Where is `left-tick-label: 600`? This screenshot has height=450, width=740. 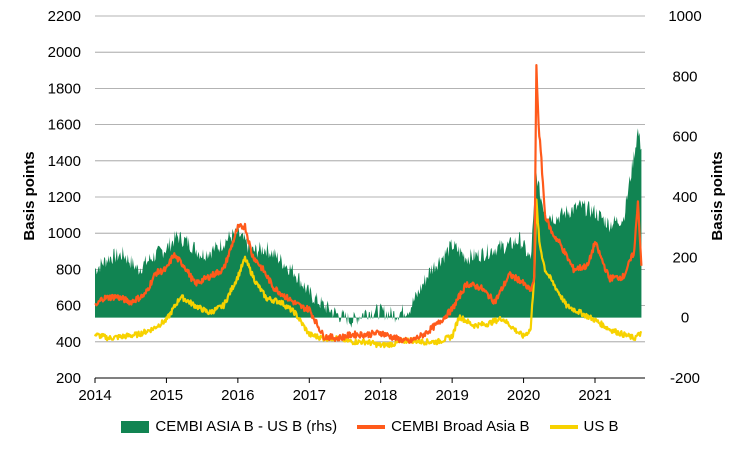 left-tick-label: 600 is located at coordinates (68, 306).